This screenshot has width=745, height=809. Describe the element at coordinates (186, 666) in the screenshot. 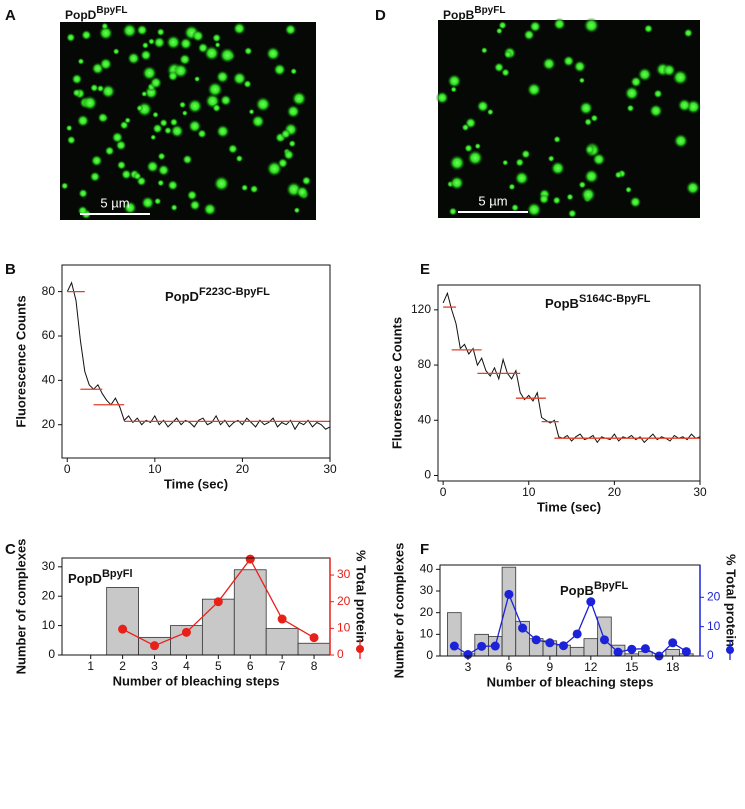

I see `x-tick-label: 4` at that location.